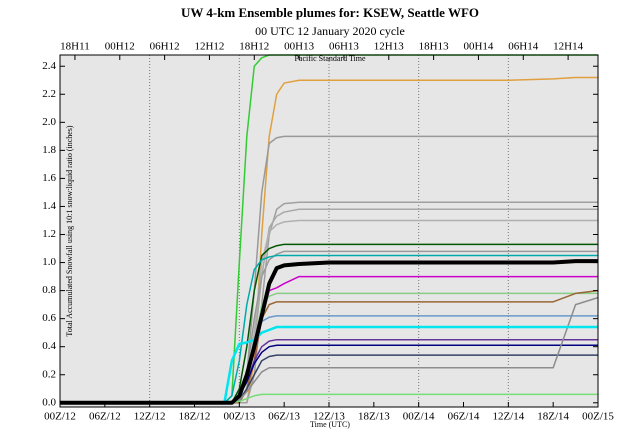 The width and height of the screenshot is (640, 430). I want to click on x-tick-label: 00Z/13, so click(239, 417).